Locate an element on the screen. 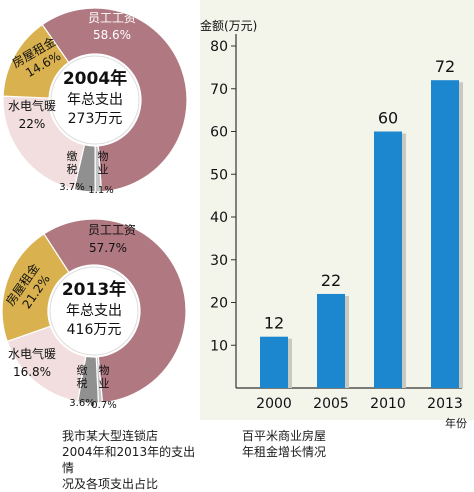  bar-value-label: 22 is located at coordinates (331, 280).